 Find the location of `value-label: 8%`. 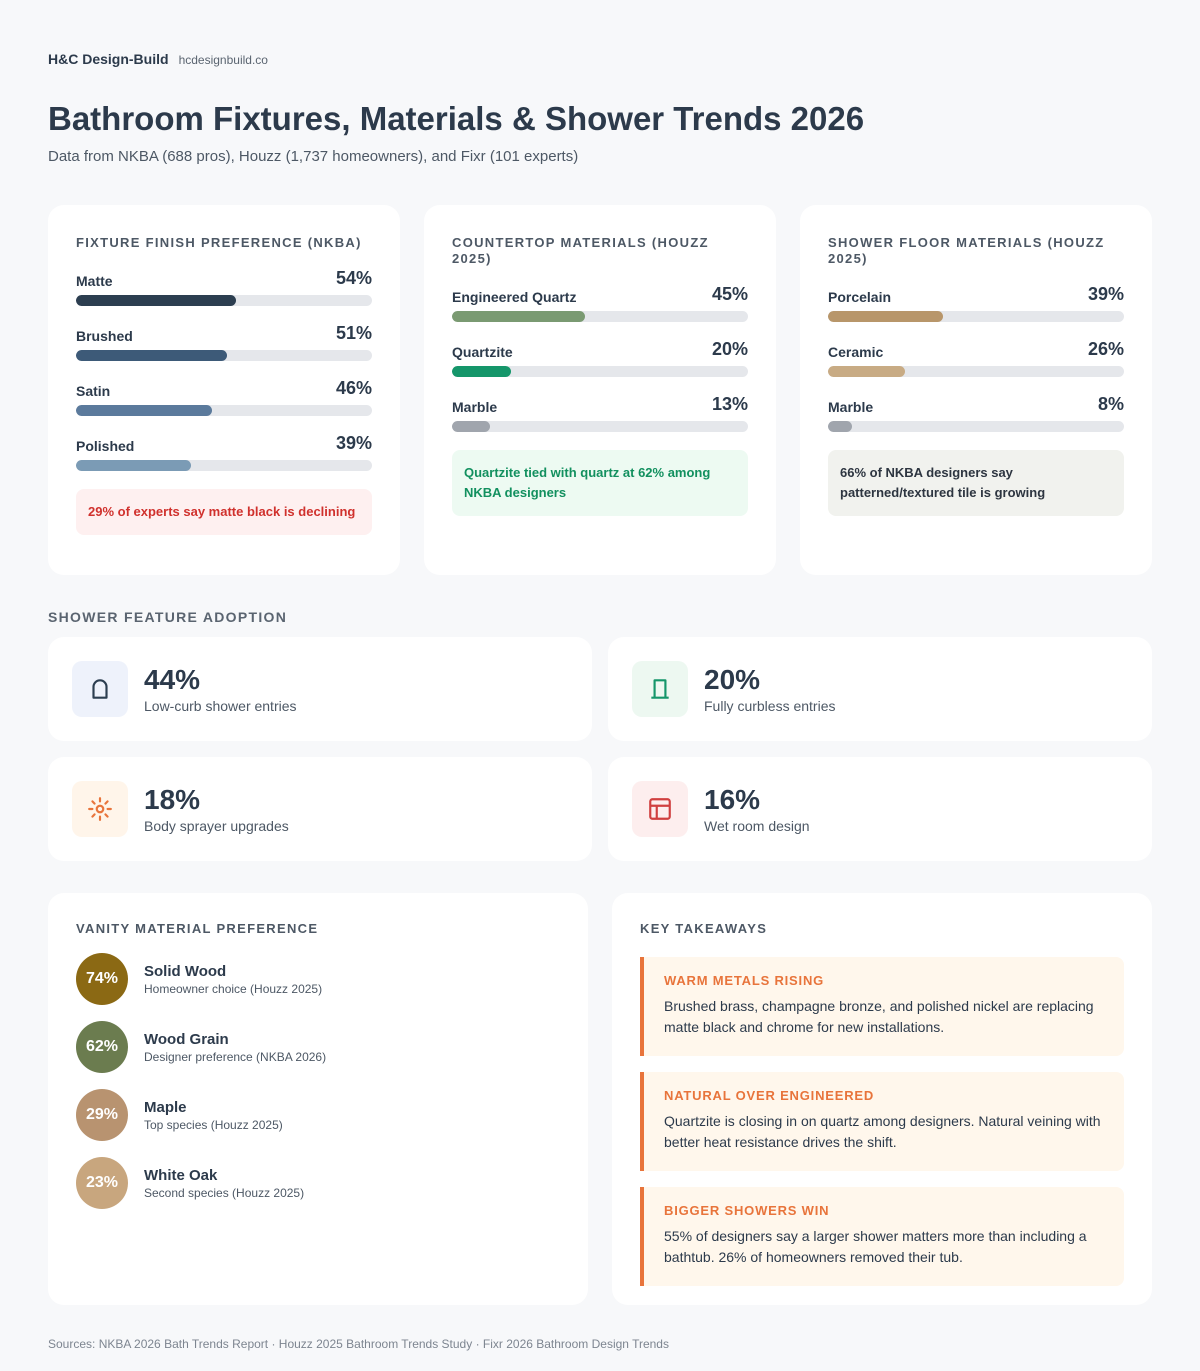

value-label: 8% is located at coordinates (1110, 404).